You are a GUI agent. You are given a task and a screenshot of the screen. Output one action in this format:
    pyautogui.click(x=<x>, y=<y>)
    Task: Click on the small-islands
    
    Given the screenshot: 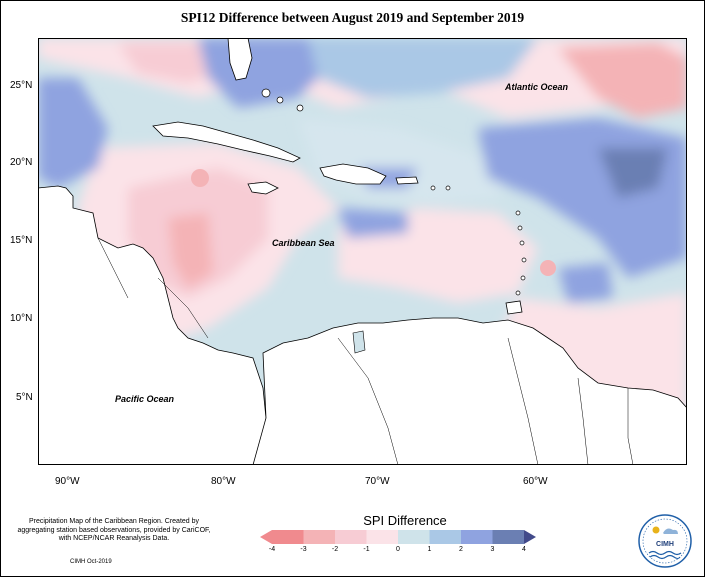 What is the action you would take?
    pyautogui.click(x=394, y=192)
    